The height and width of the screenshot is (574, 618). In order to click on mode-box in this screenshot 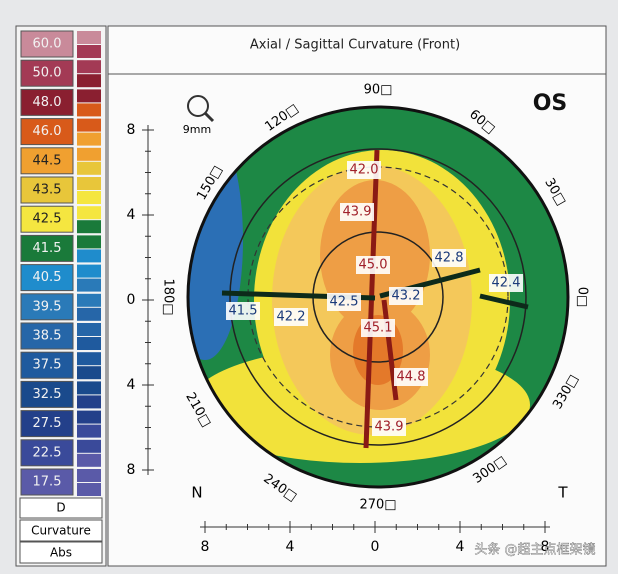, I will do `click(61, 552)`.